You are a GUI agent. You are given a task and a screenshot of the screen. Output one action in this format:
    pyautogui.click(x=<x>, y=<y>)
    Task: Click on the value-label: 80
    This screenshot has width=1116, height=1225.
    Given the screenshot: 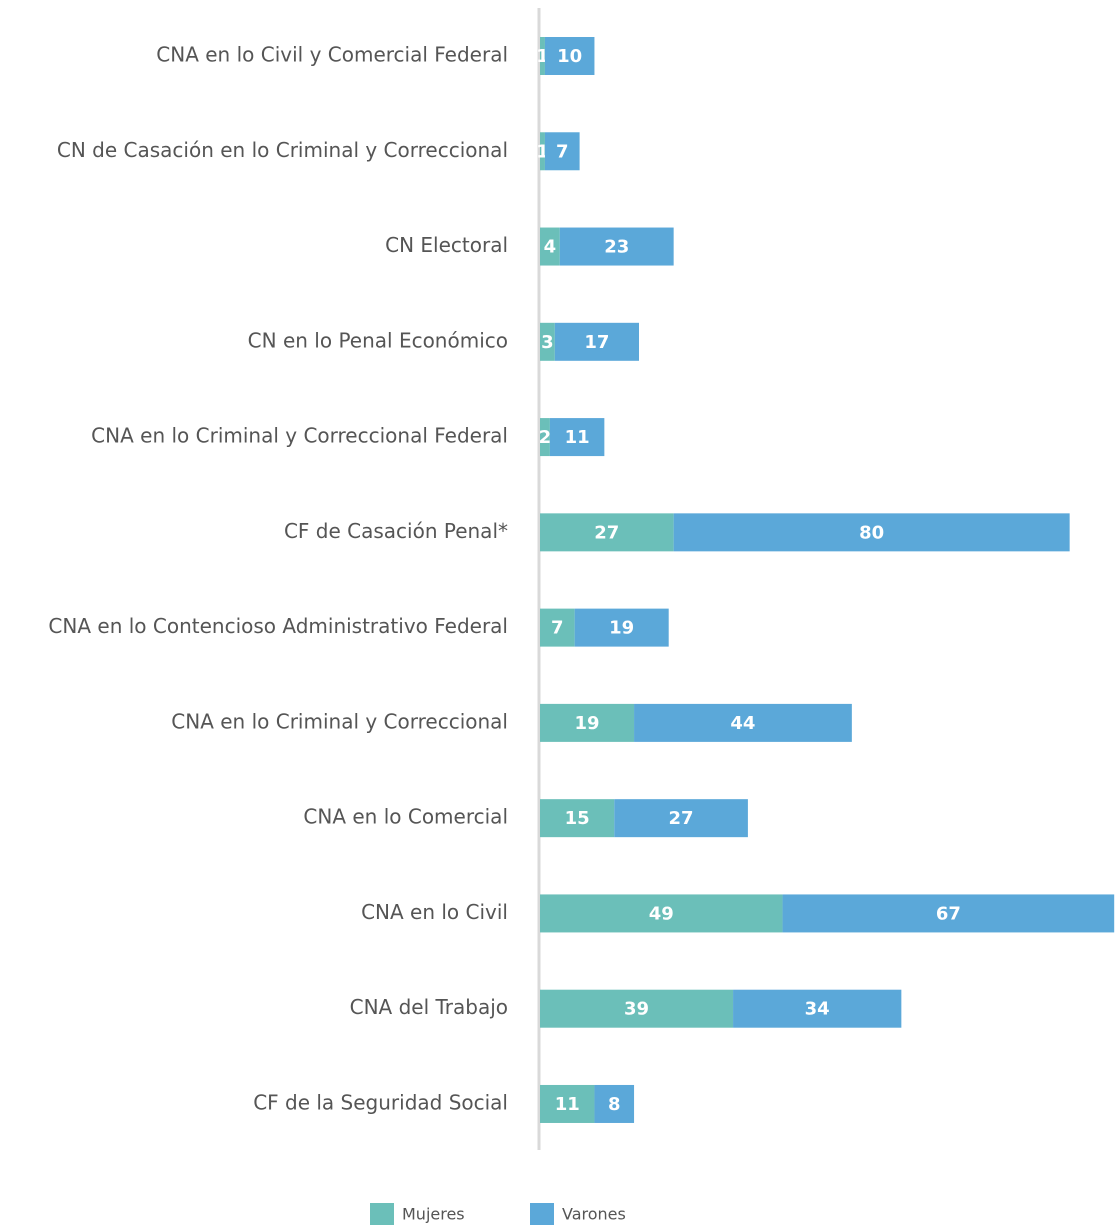 What is the action you would take?
    pyautogui.click(x=871, y=532)
    